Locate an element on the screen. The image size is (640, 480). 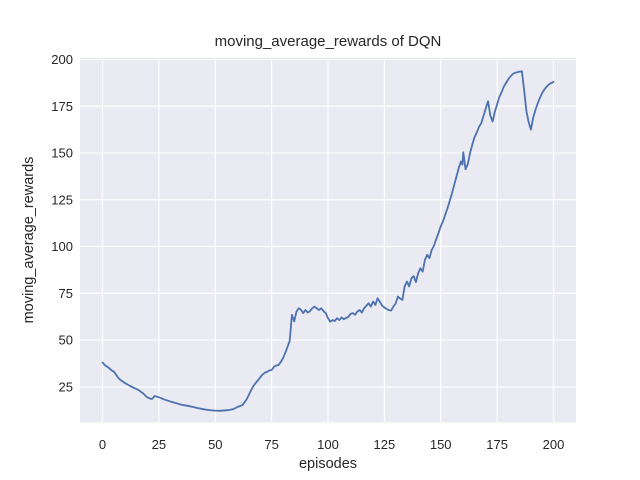
x-tick-label: 0 is located at coordinates (102, 444).